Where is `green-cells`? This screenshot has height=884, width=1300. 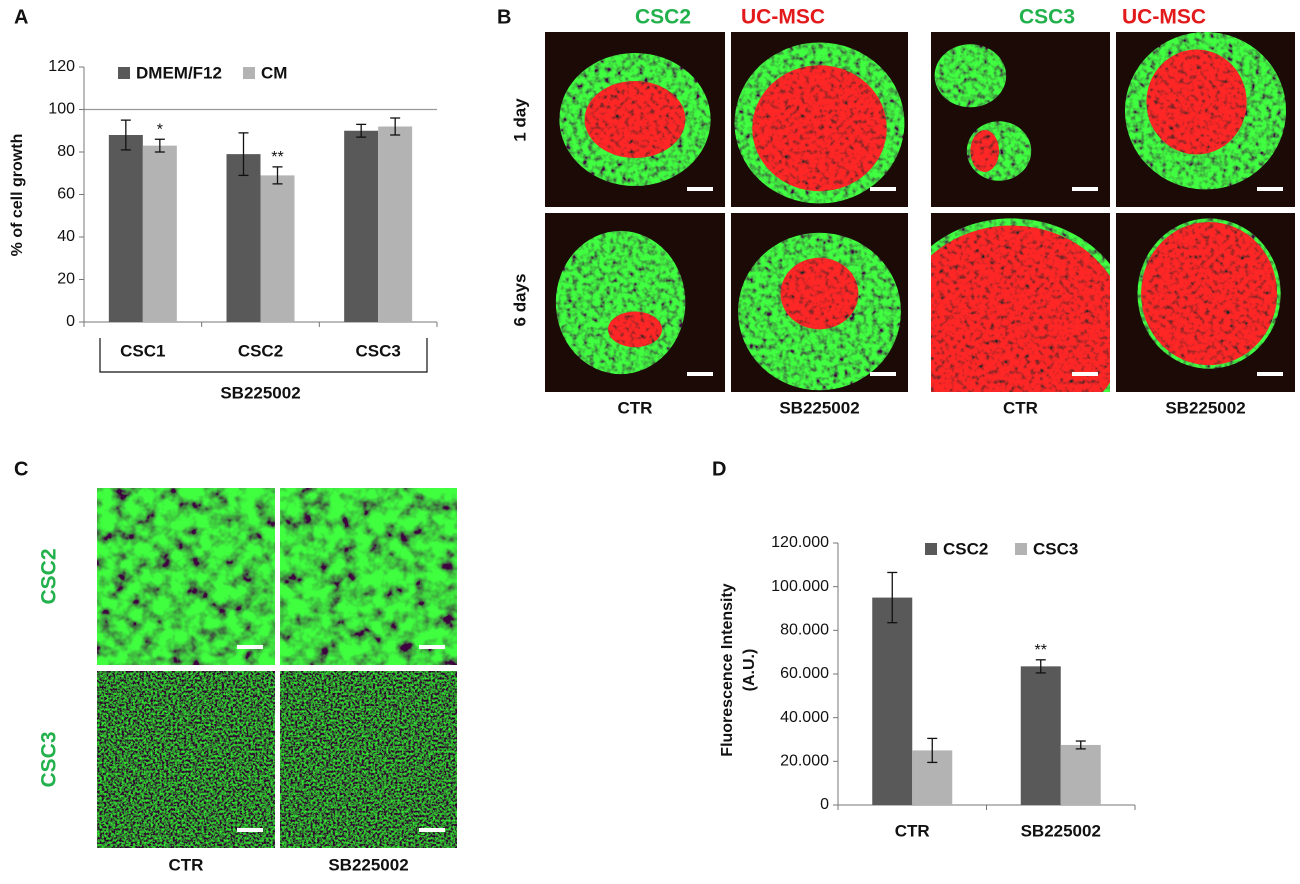
green-cells is located at coordinates (620, 302).